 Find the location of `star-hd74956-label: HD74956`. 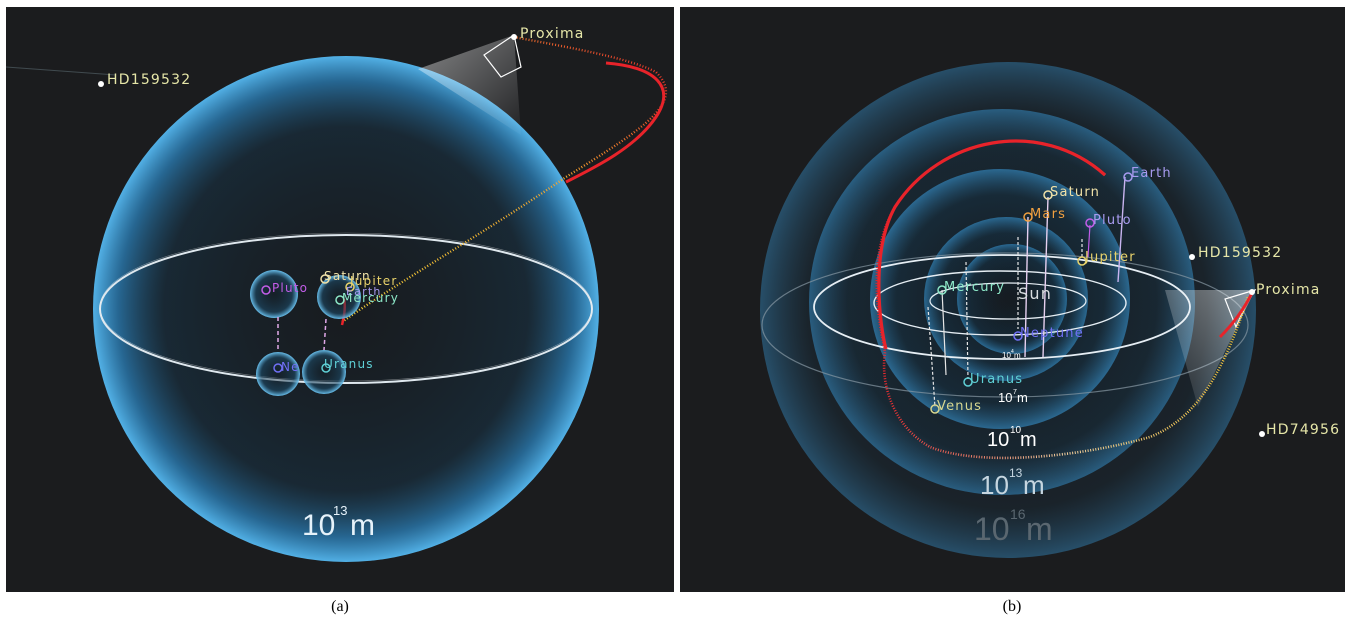

star-hd74956-label: HD74956 is located at coordinates (1303, 430).